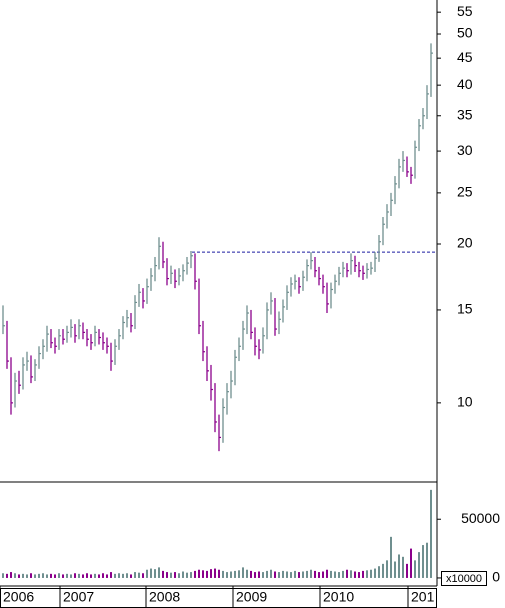 The width and height of the screenshot is (505, 608). What do you see at coordinates (465, 33) in the screenshot?
I see `y-tick-label: 50` at bounding box center [465, 33].